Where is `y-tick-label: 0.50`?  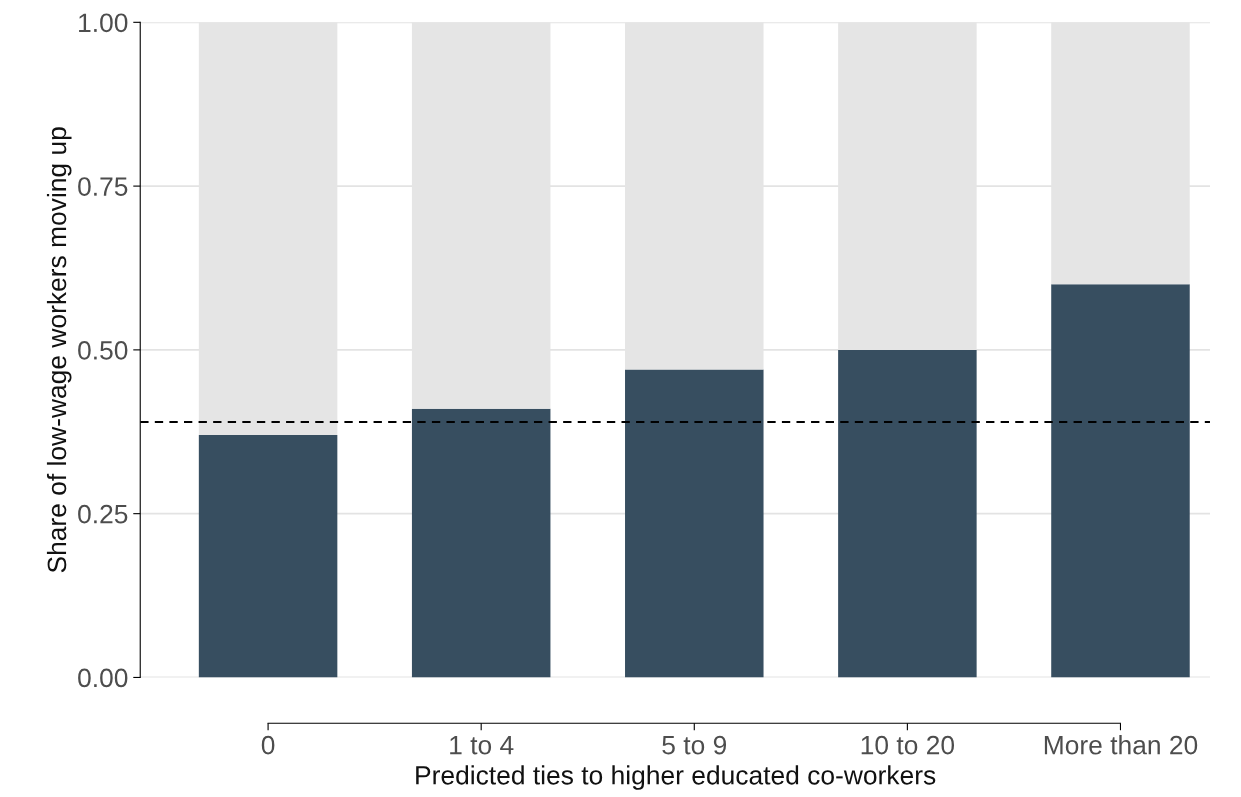
y-tick-label: 0.50 is located at coordinates (103, 350).